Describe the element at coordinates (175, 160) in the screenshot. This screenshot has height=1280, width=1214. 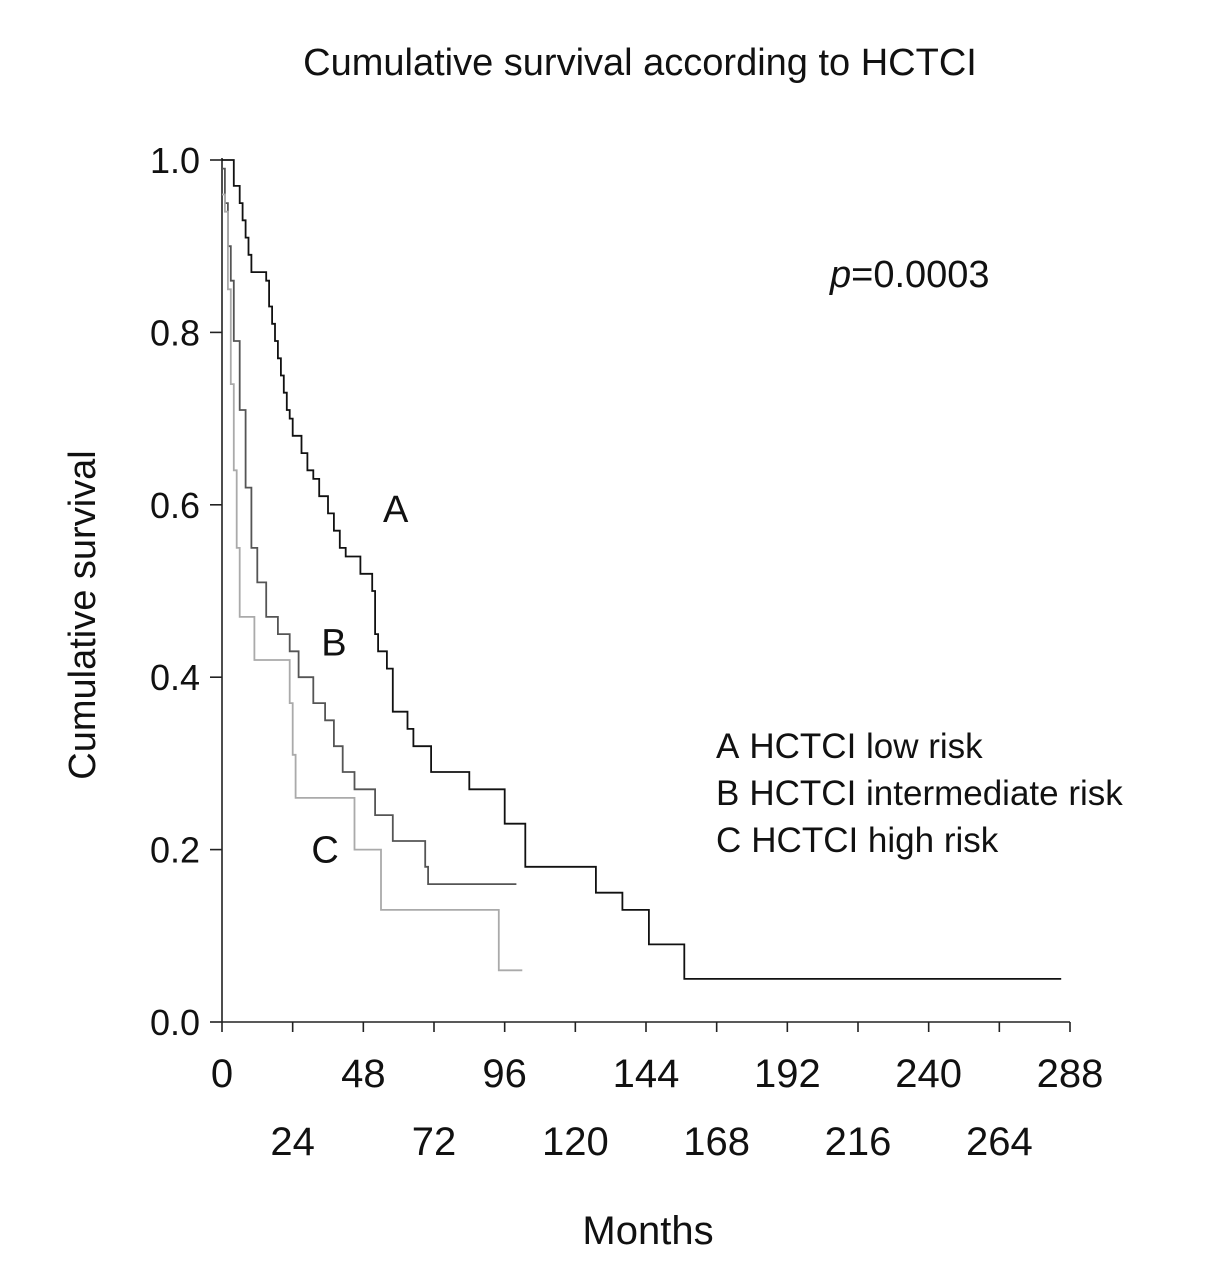
I see `y-tick-label: 1.0` at that location.